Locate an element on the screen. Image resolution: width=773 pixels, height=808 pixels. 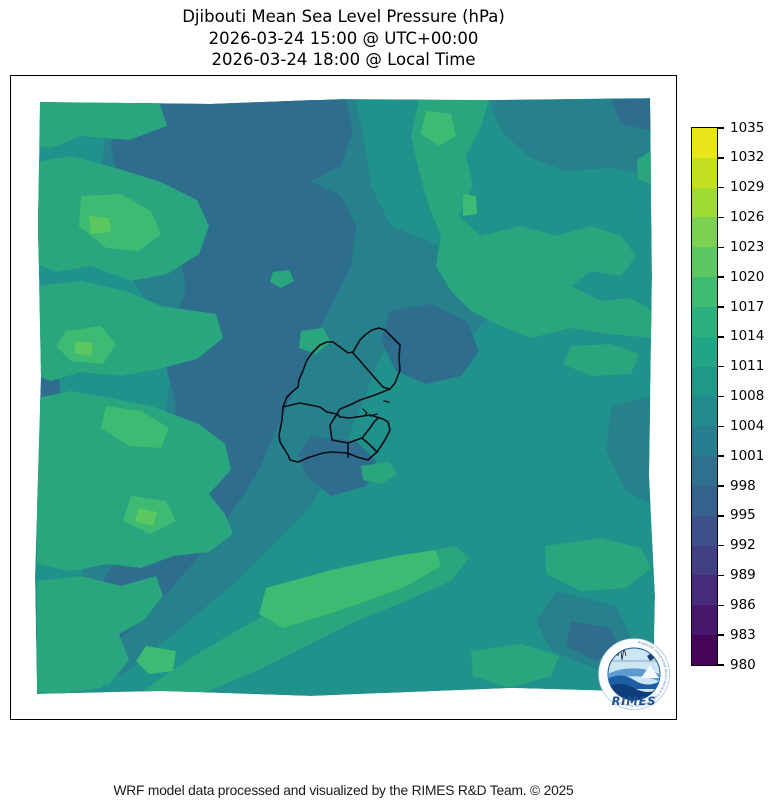
title-line-3: 2026-03-24 18:00 @ Local Time is located at coordinates (343, 59).